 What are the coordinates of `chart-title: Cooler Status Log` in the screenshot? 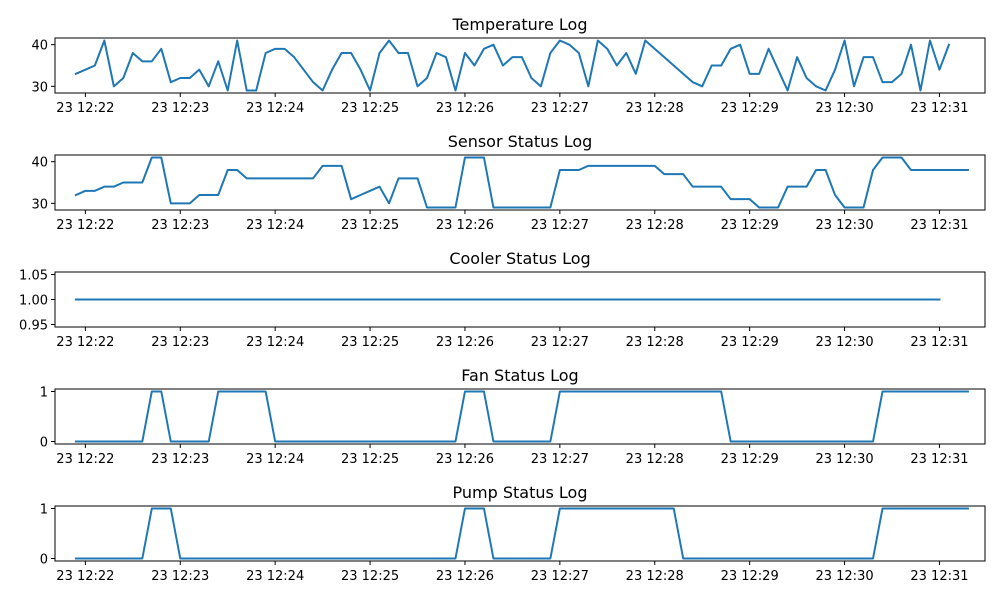 It's located at (519, 258).